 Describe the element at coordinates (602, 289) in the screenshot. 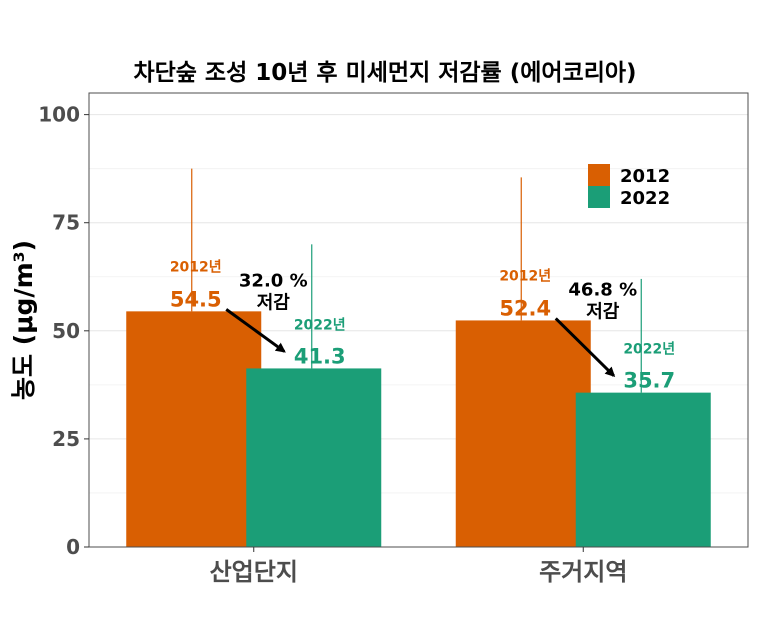

I see `reduction-percent: 46.8 %` at that location.